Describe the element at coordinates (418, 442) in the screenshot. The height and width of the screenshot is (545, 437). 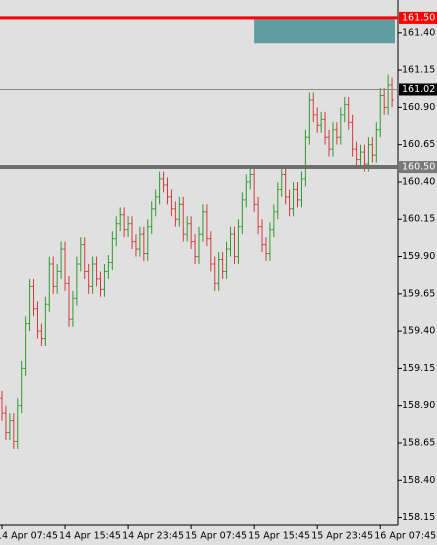
I see `y-tick-label: 158.65` at that location.